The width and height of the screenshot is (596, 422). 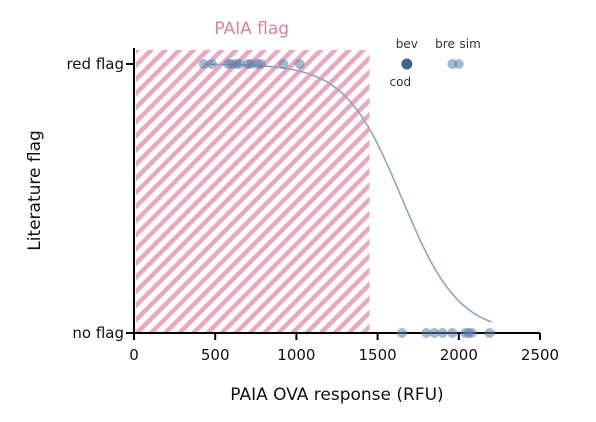 I want to click on x-axis-title: PAIA OVA response (RFU), so click(x=336, y=395).